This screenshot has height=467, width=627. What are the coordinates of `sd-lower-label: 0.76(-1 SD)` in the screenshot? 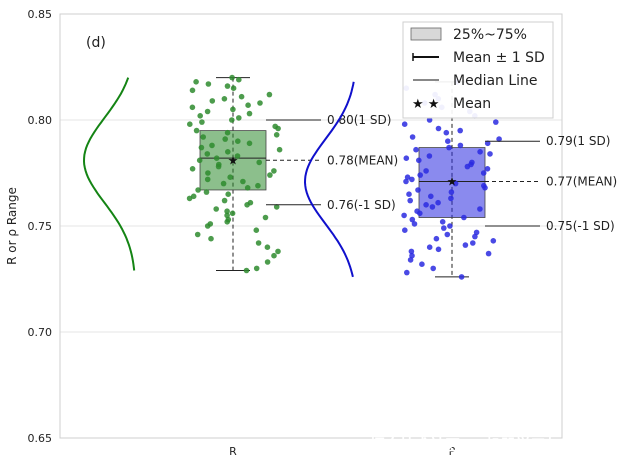 It's located at (361, 205).